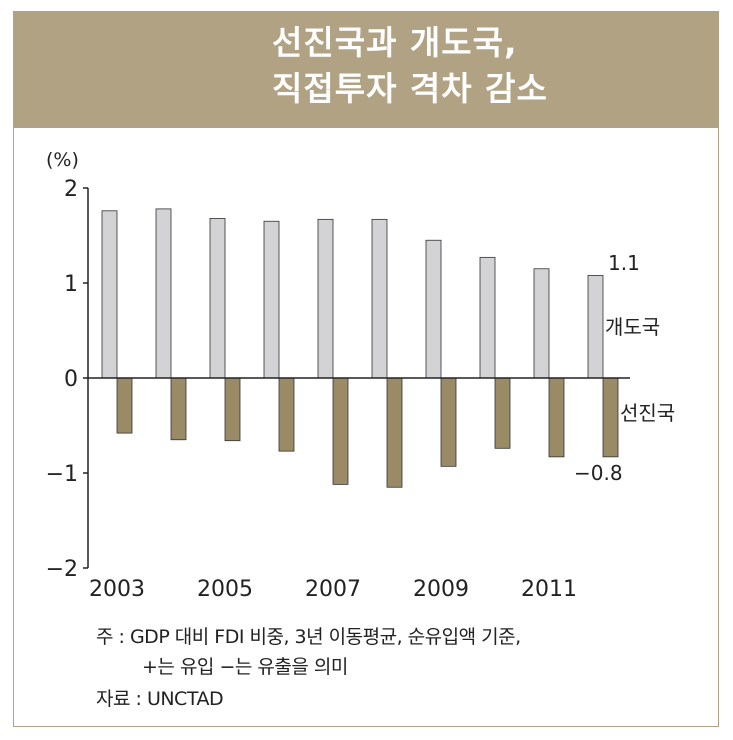  What do you see at coordinates (598, 473) in the screenshot?
I see `annotation-advanced-value: −0.8` at bounding box center [598, 473].